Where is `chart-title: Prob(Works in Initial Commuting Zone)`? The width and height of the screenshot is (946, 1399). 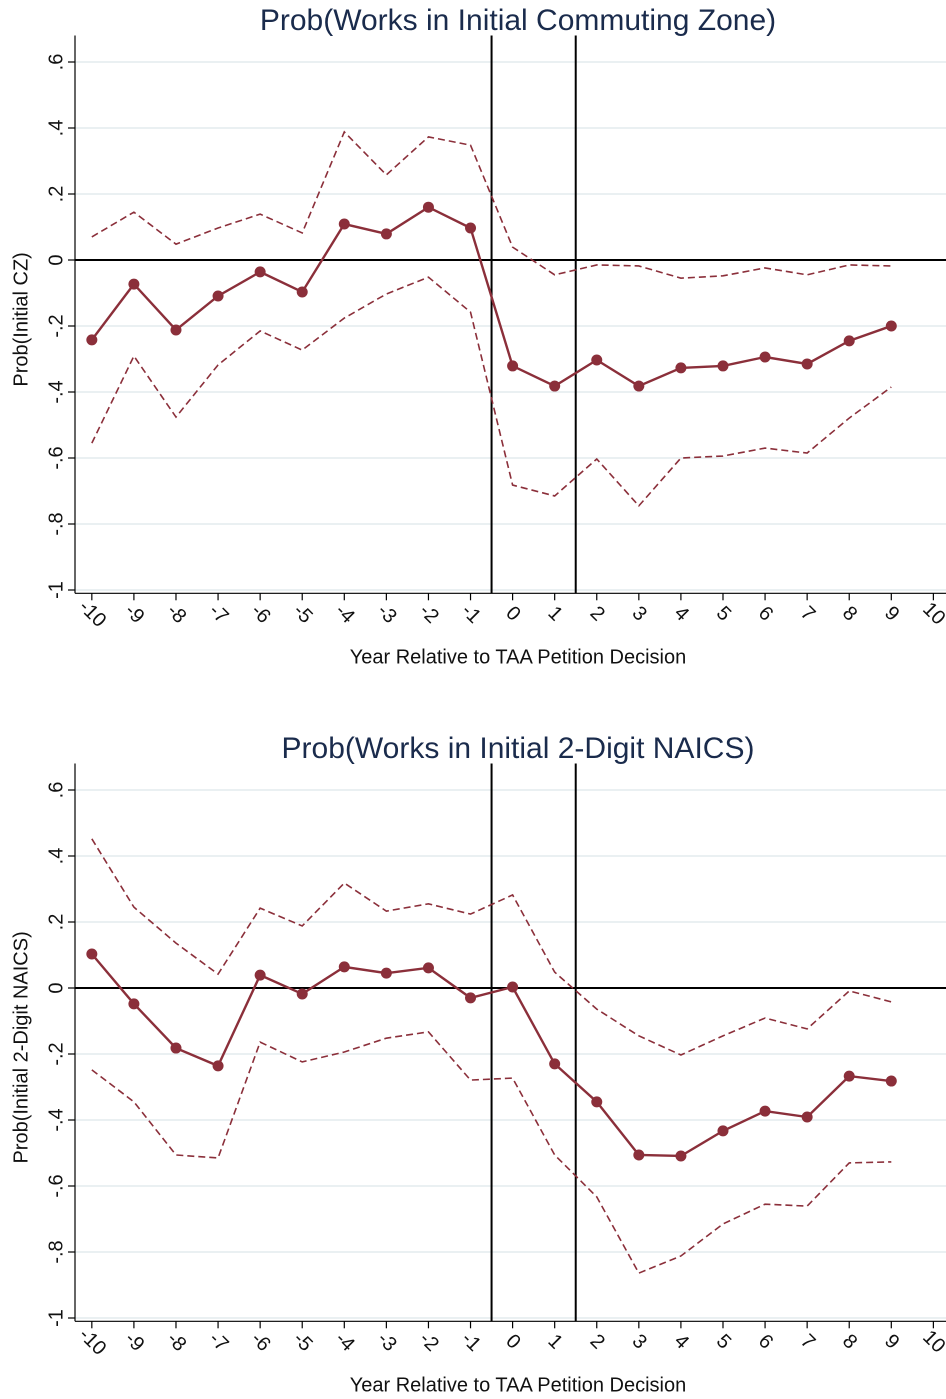
chart-title: Prob(Works in Initial Commuting Zone) is located at coordinates (518, 20).